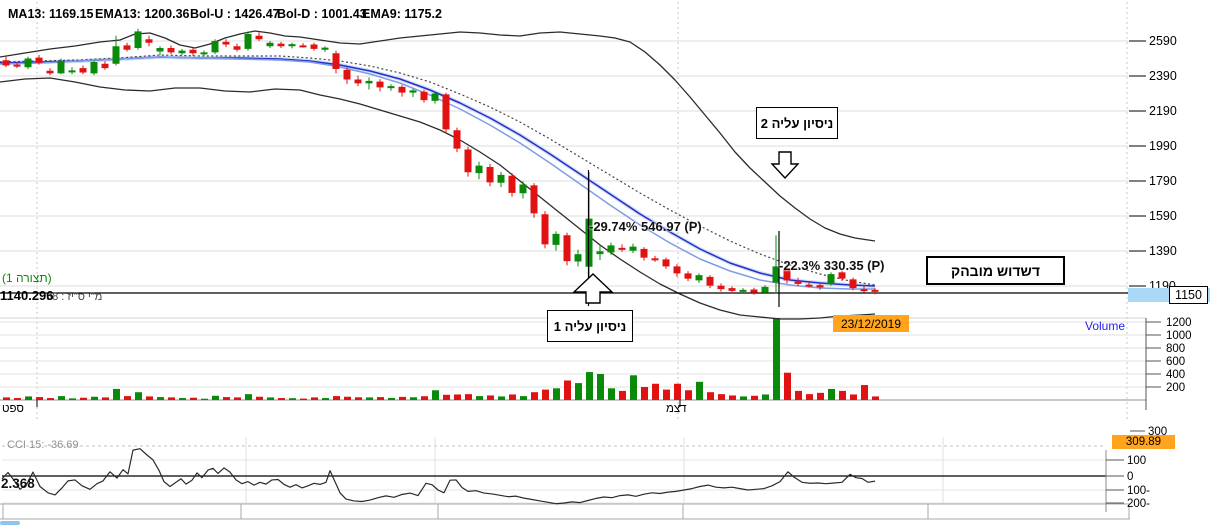 The height and width of the screenshot is (526, 1210). What do you see at coordinates (1163, 251) in the screenshot?
I see `svg-text: 1390` at bounding box center [1163, 251].